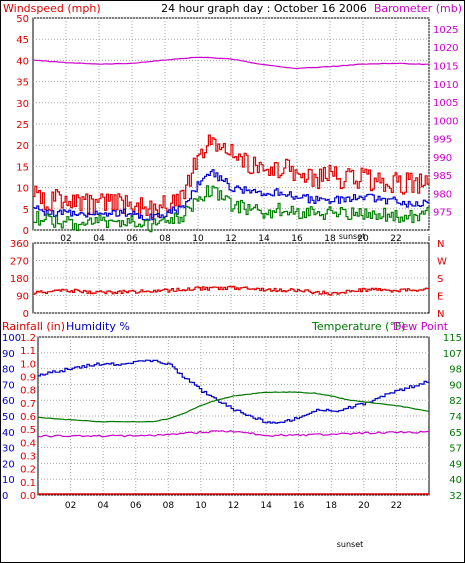  I want to click on windspeed-series-max, so click(231, 176).